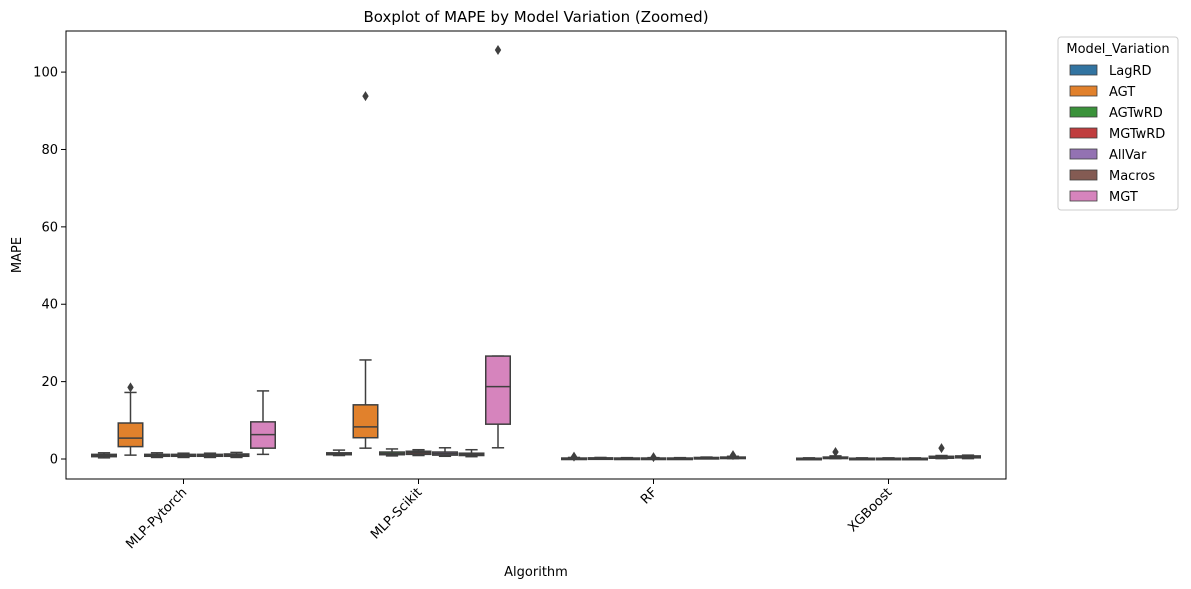 This screenshot has height=589, width=1191. I want to click on x-tick-label: RF, so click(649, 496).